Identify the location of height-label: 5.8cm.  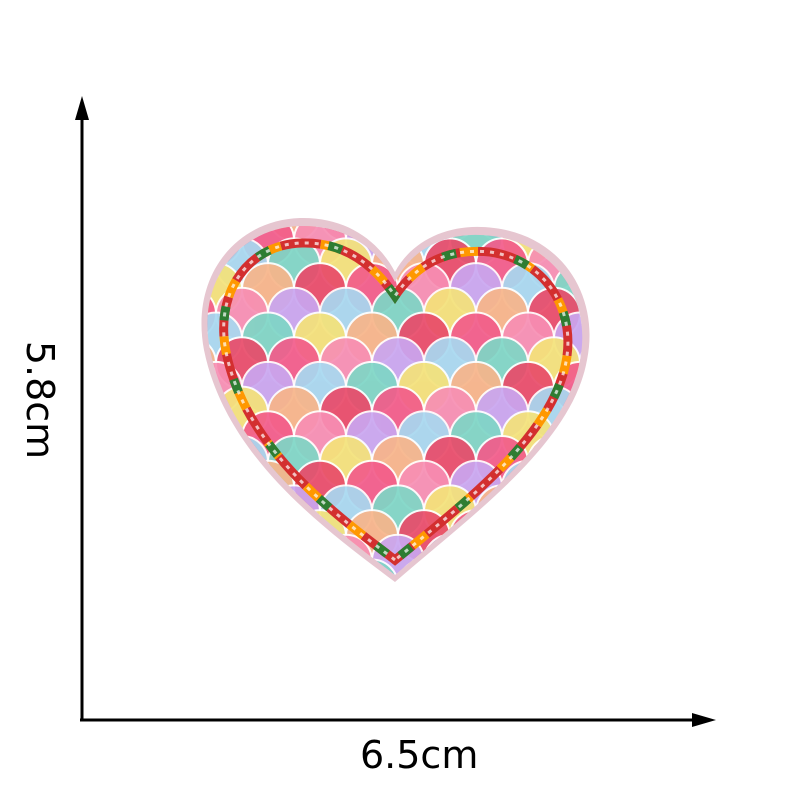
(40, 400).